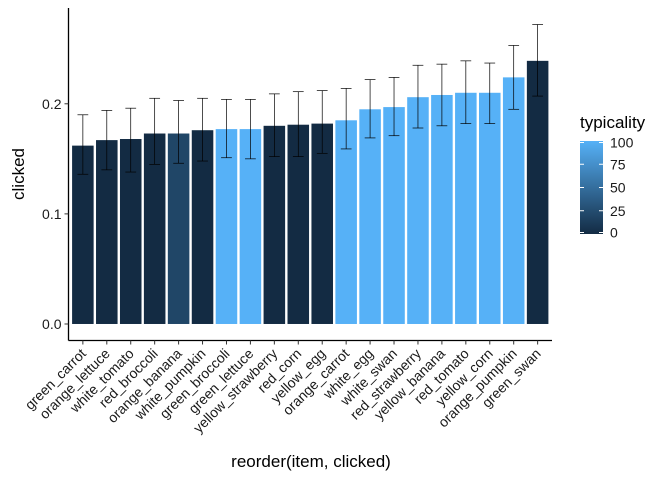  Describe the element at coordinates (394, 107) in the screenshot. I see `error-bar-white_swan` at that location.